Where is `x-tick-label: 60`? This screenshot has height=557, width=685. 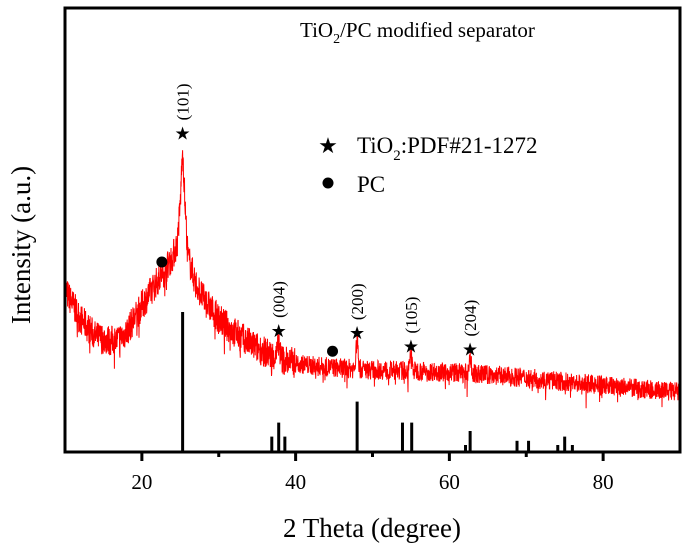
x-tick-label: 60 is located at coordinates (449, 482).